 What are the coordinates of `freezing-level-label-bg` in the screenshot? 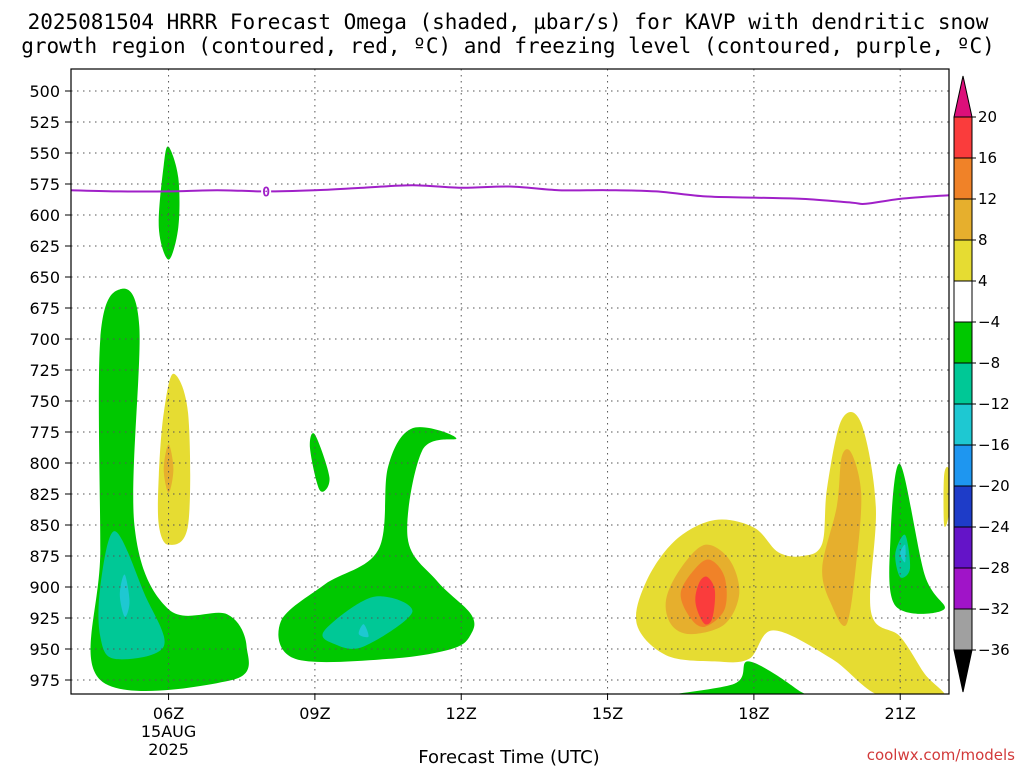 It's located at (266, 191).